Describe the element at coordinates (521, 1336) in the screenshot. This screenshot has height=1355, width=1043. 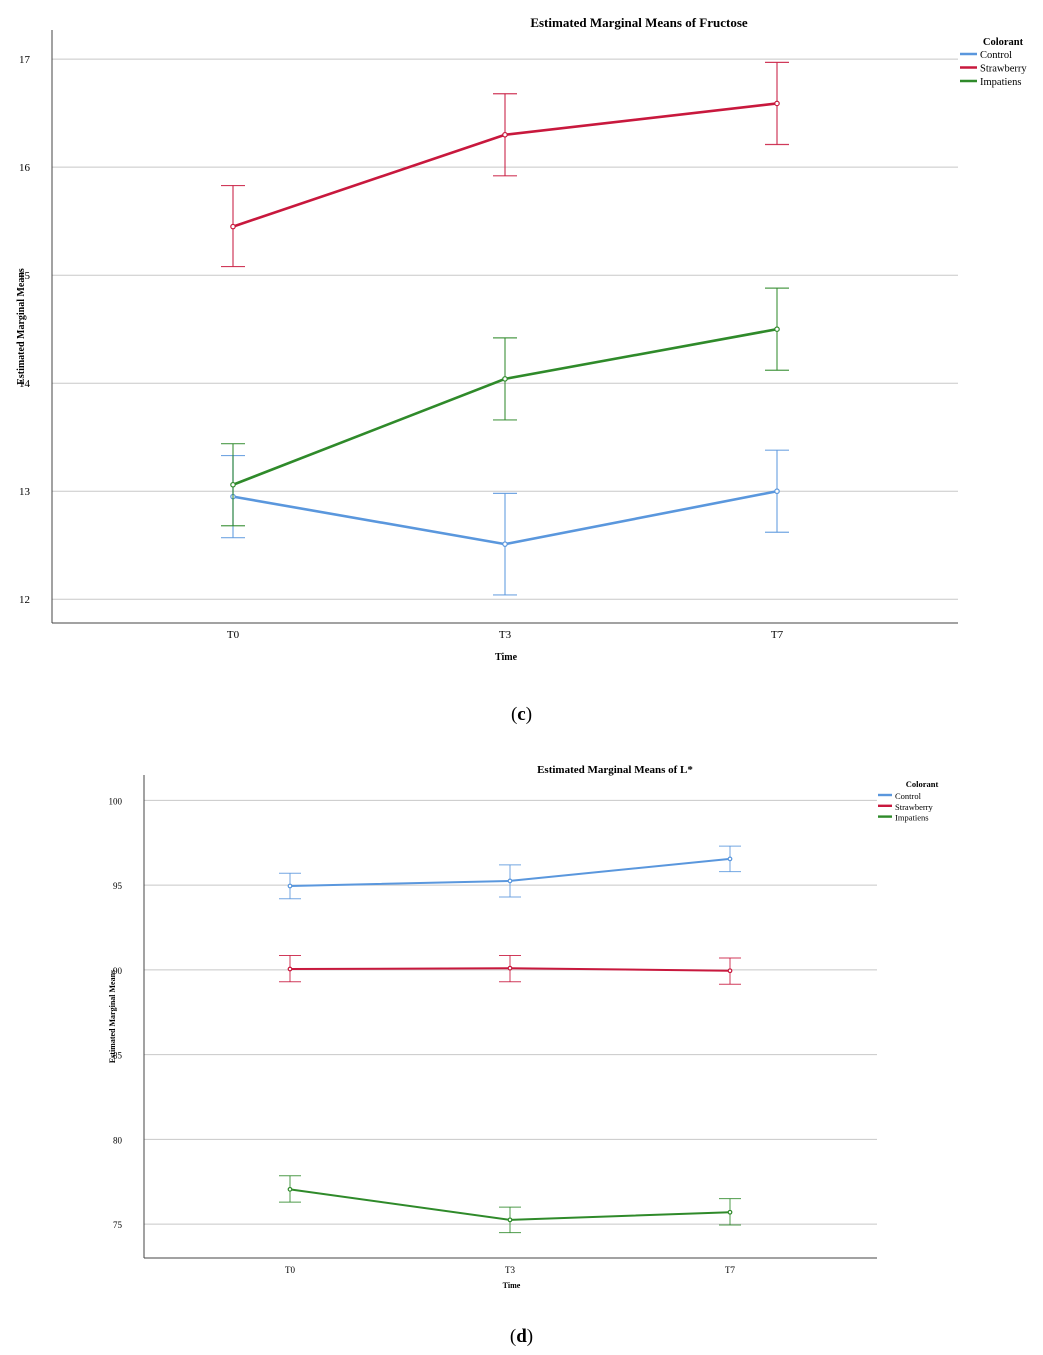
I see `caption-d: (d)` at that location.